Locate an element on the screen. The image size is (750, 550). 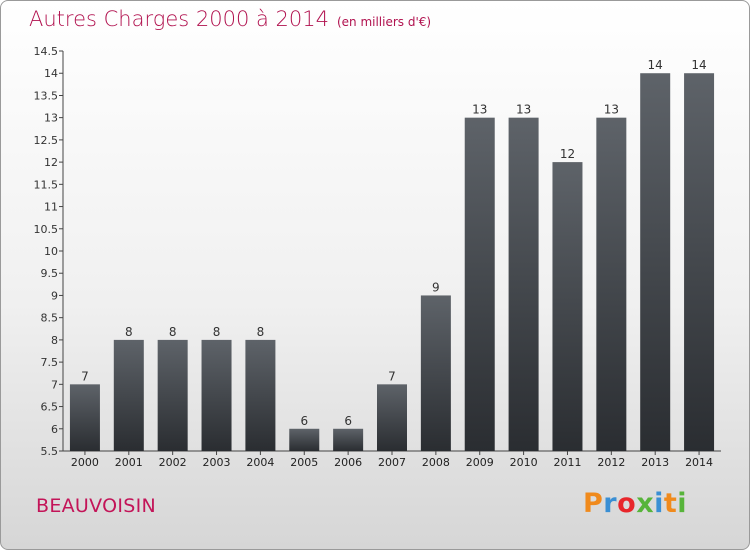
logo-letter: r is located at coordinates (610, 503).